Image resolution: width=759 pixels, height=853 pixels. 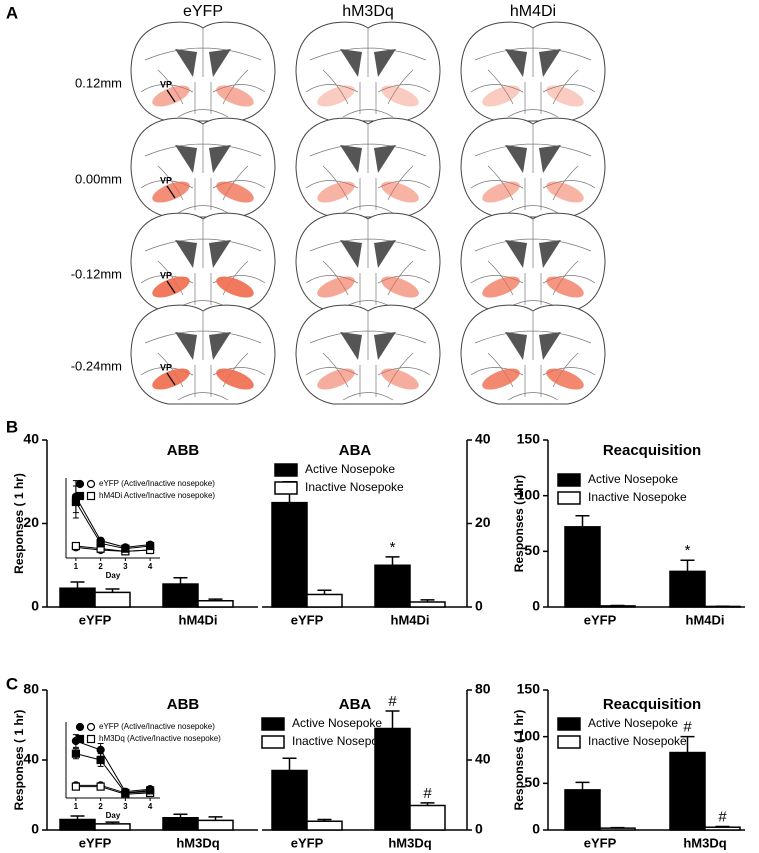 I want to click on inset-legend-label: hM3Dq (Active/Inactive nosepoke), so click(x=160, y=738).